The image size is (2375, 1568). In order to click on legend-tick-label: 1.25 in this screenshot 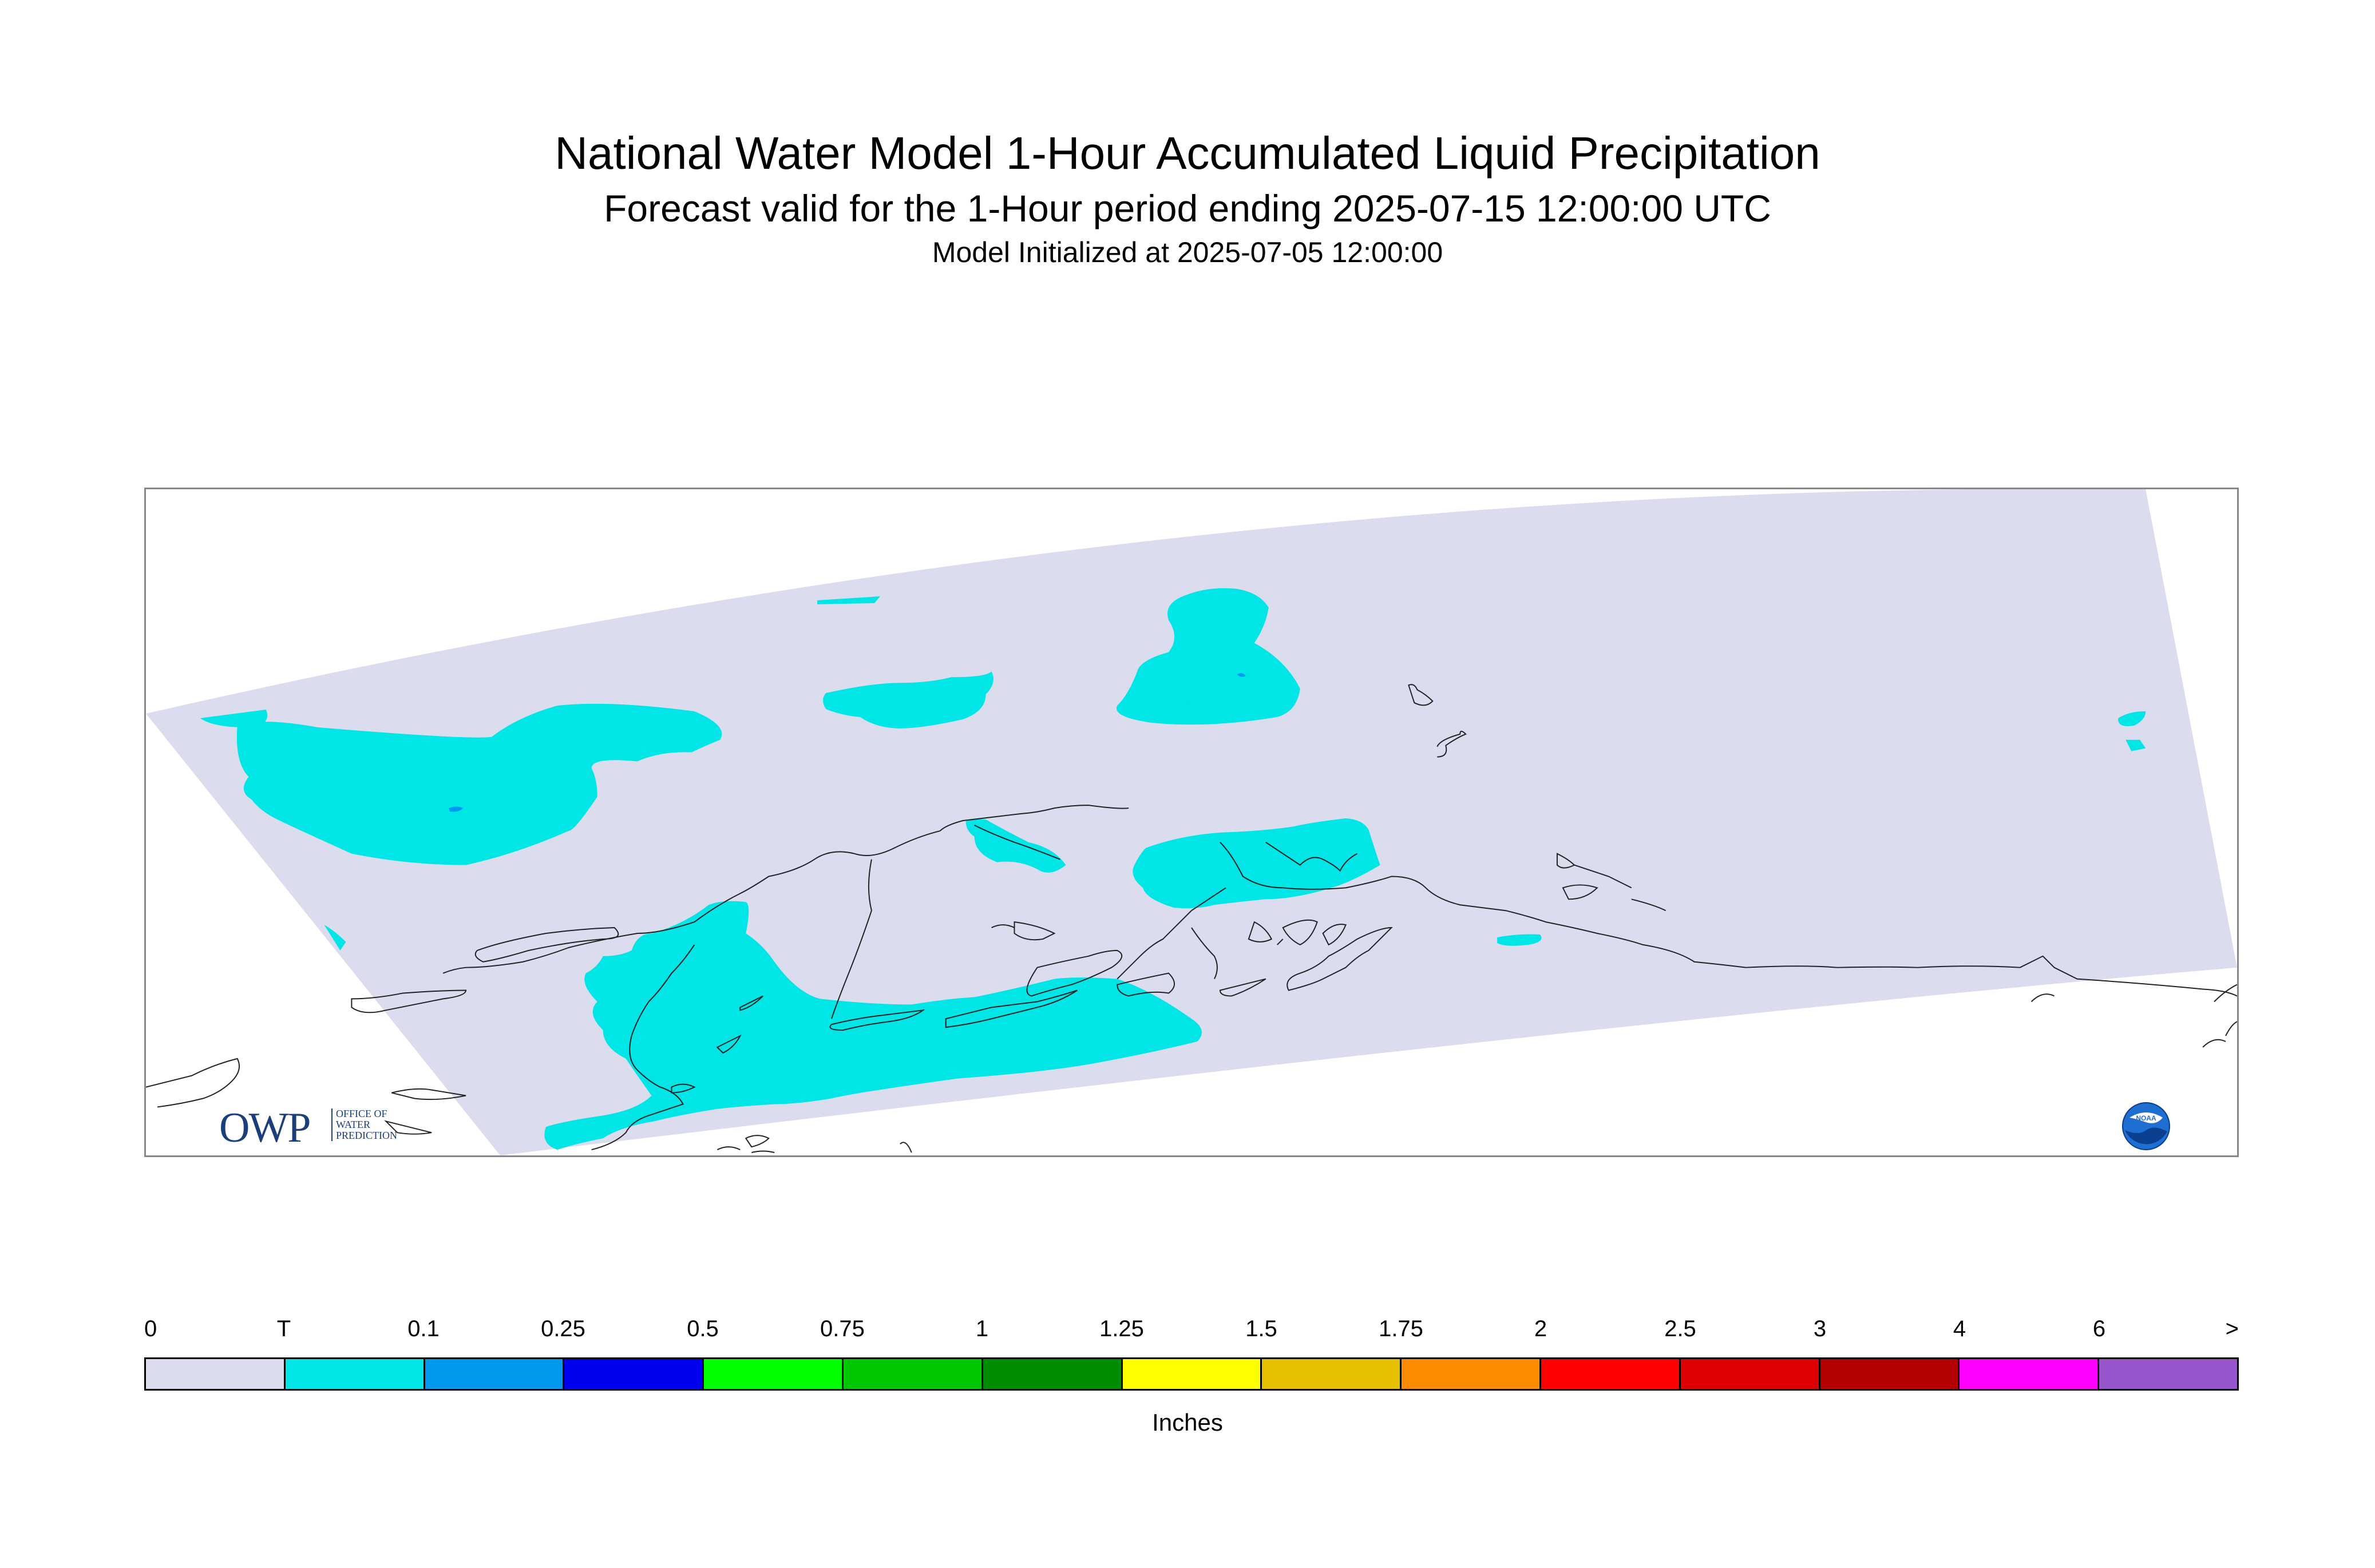, I will do `click(1122, 1328)`.